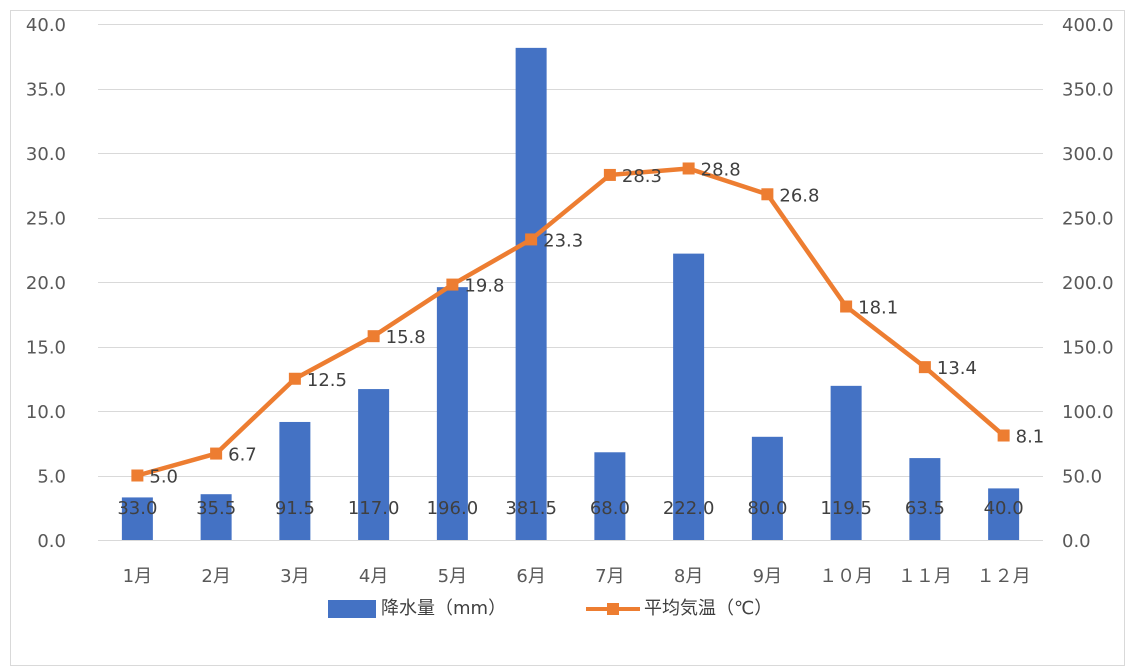 Image resolution: width=1125 pixels, height=666 pixels. I want to click on legend-bar-swatch, so click(352, 609).